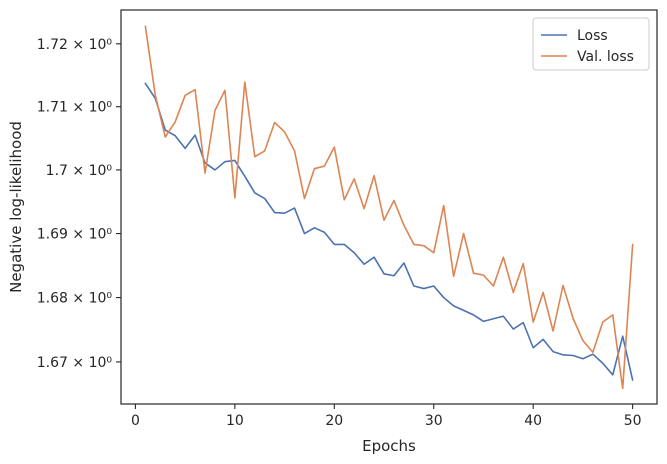  What do you see at coordinates (79, 171) in the screenshot?
I see `y-tick-label: 1.7 × 10⁰` at bounding box center [79, 171].